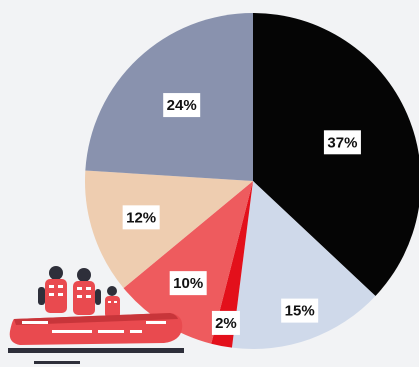 Image resolution: width=419 pixels, height=367 pixels. I want to click on slice-label: 15%, so click(300, 310).